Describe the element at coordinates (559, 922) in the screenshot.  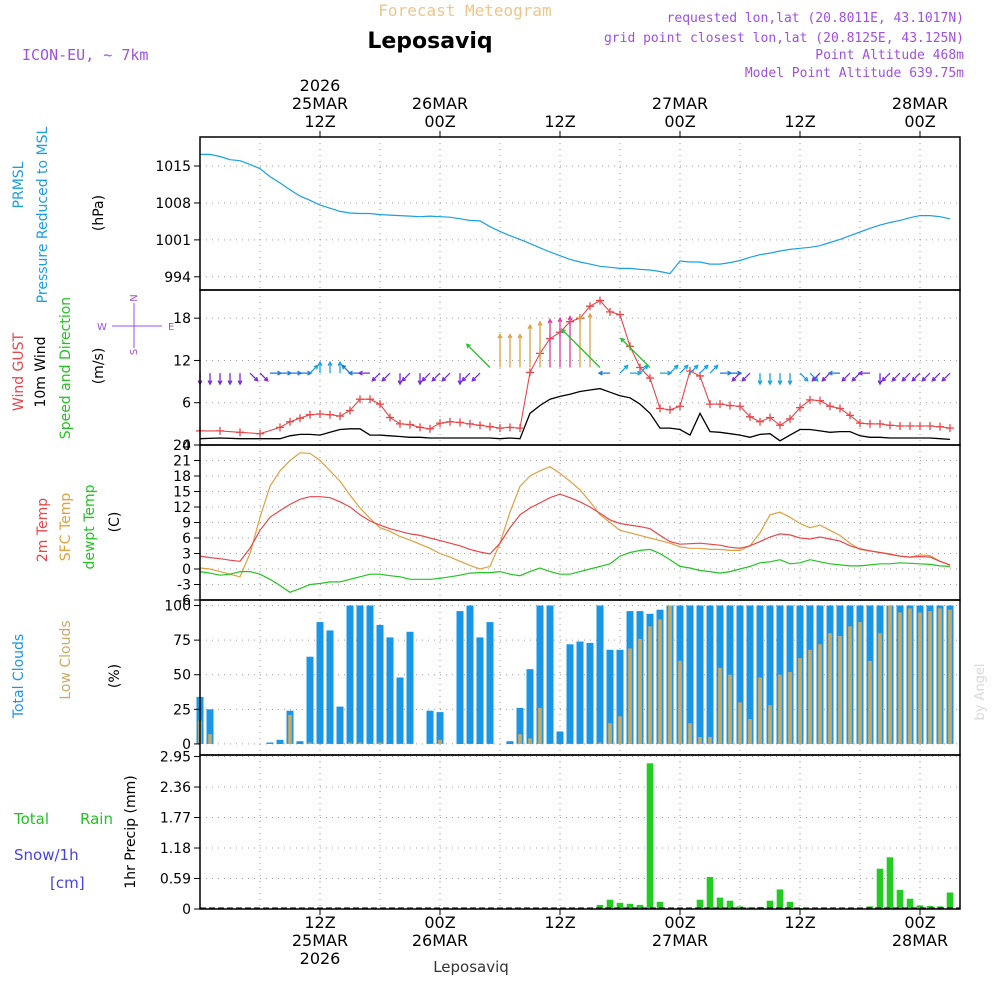
I see `bottom-time-label: 12Z` at that location.